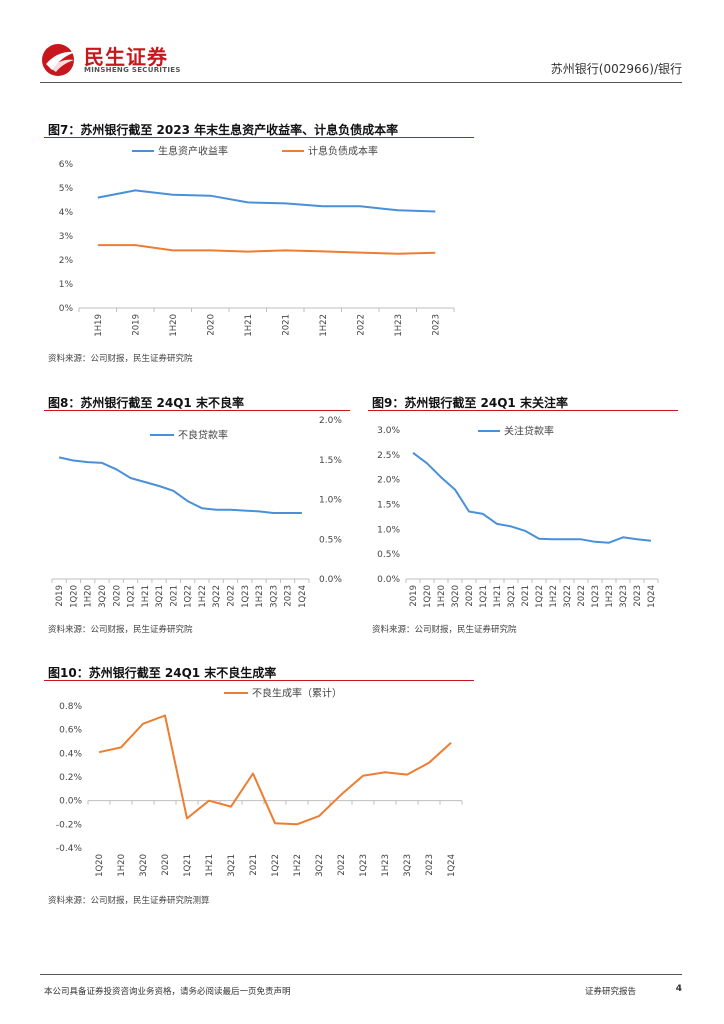  Describe the element at coordinates (610, 992) in the screenshot. I see `footer-report-type: 证券研究报告` at that location.